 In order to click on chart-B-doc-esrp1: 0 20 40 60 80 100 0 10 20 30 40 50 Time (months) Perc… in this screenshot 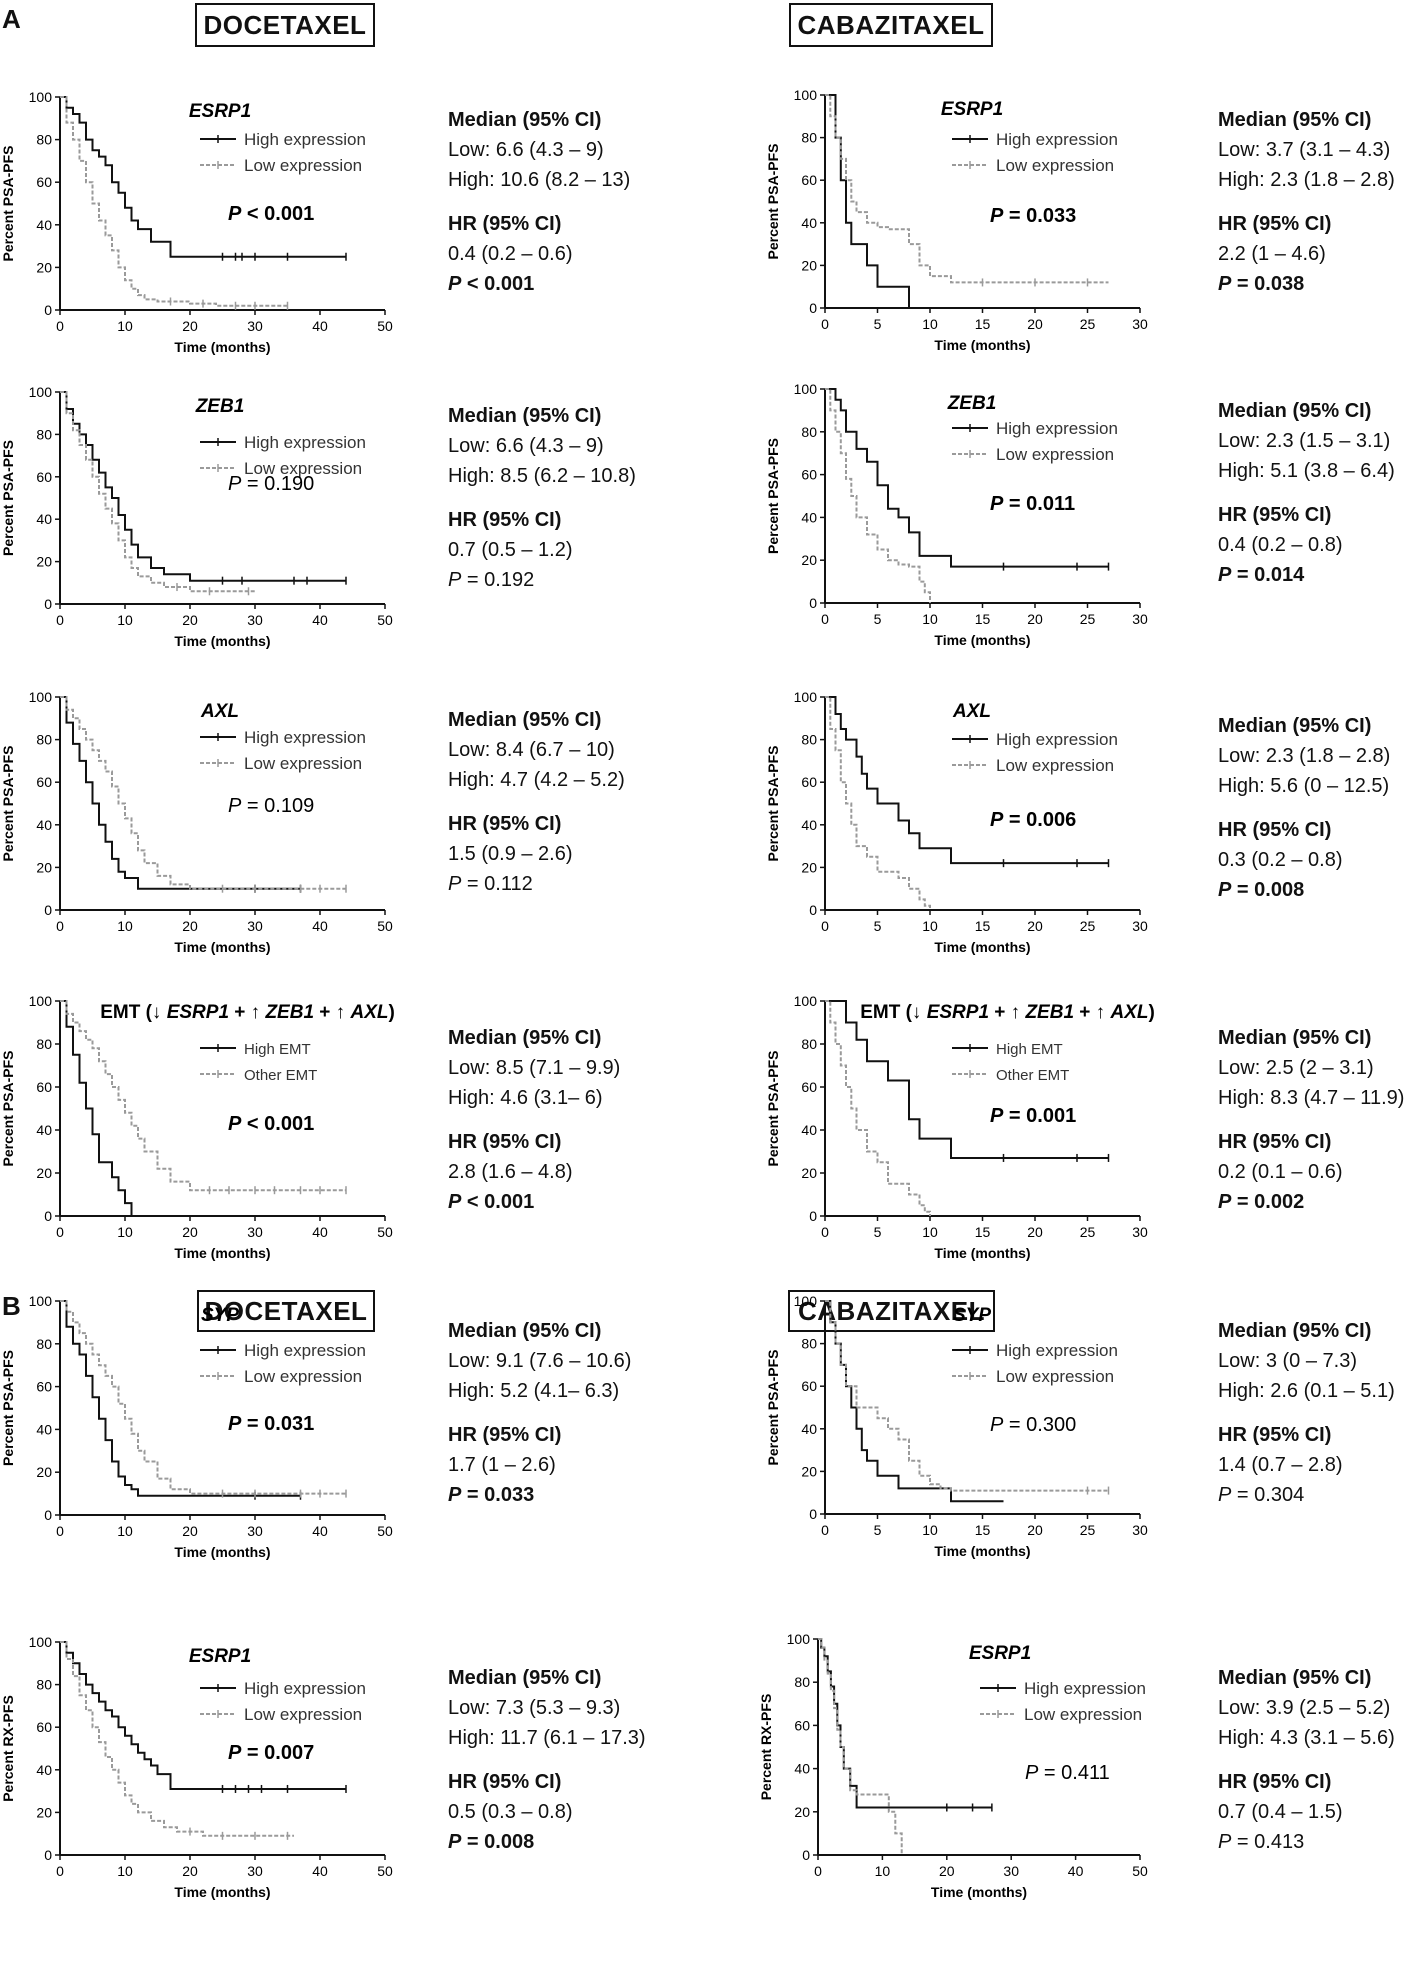, I will do `click(196, 1767)`.